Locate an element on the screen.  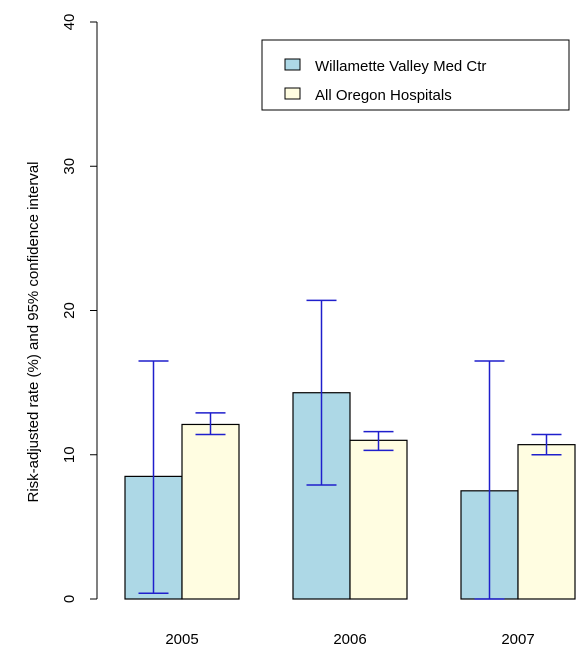
y-ticks: 0 10 20 30 40 is located at coordinates (79, 308).